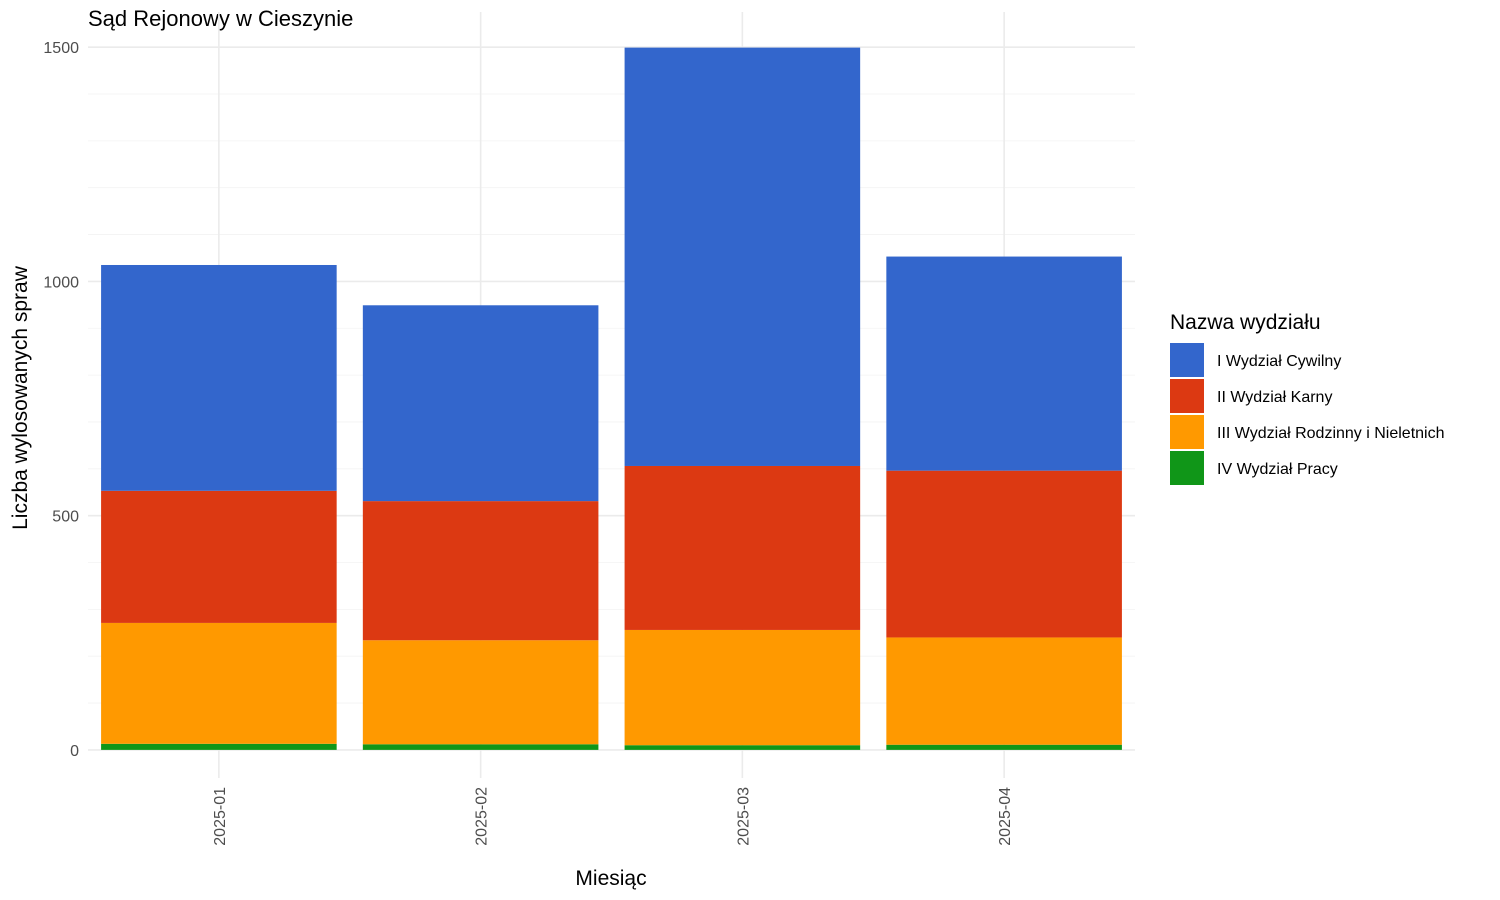  What do you see at coordinates (1274, 397) in the screenshot?
I see `legend-label: II Wydział Karny` at bounding box center [1274, 397].